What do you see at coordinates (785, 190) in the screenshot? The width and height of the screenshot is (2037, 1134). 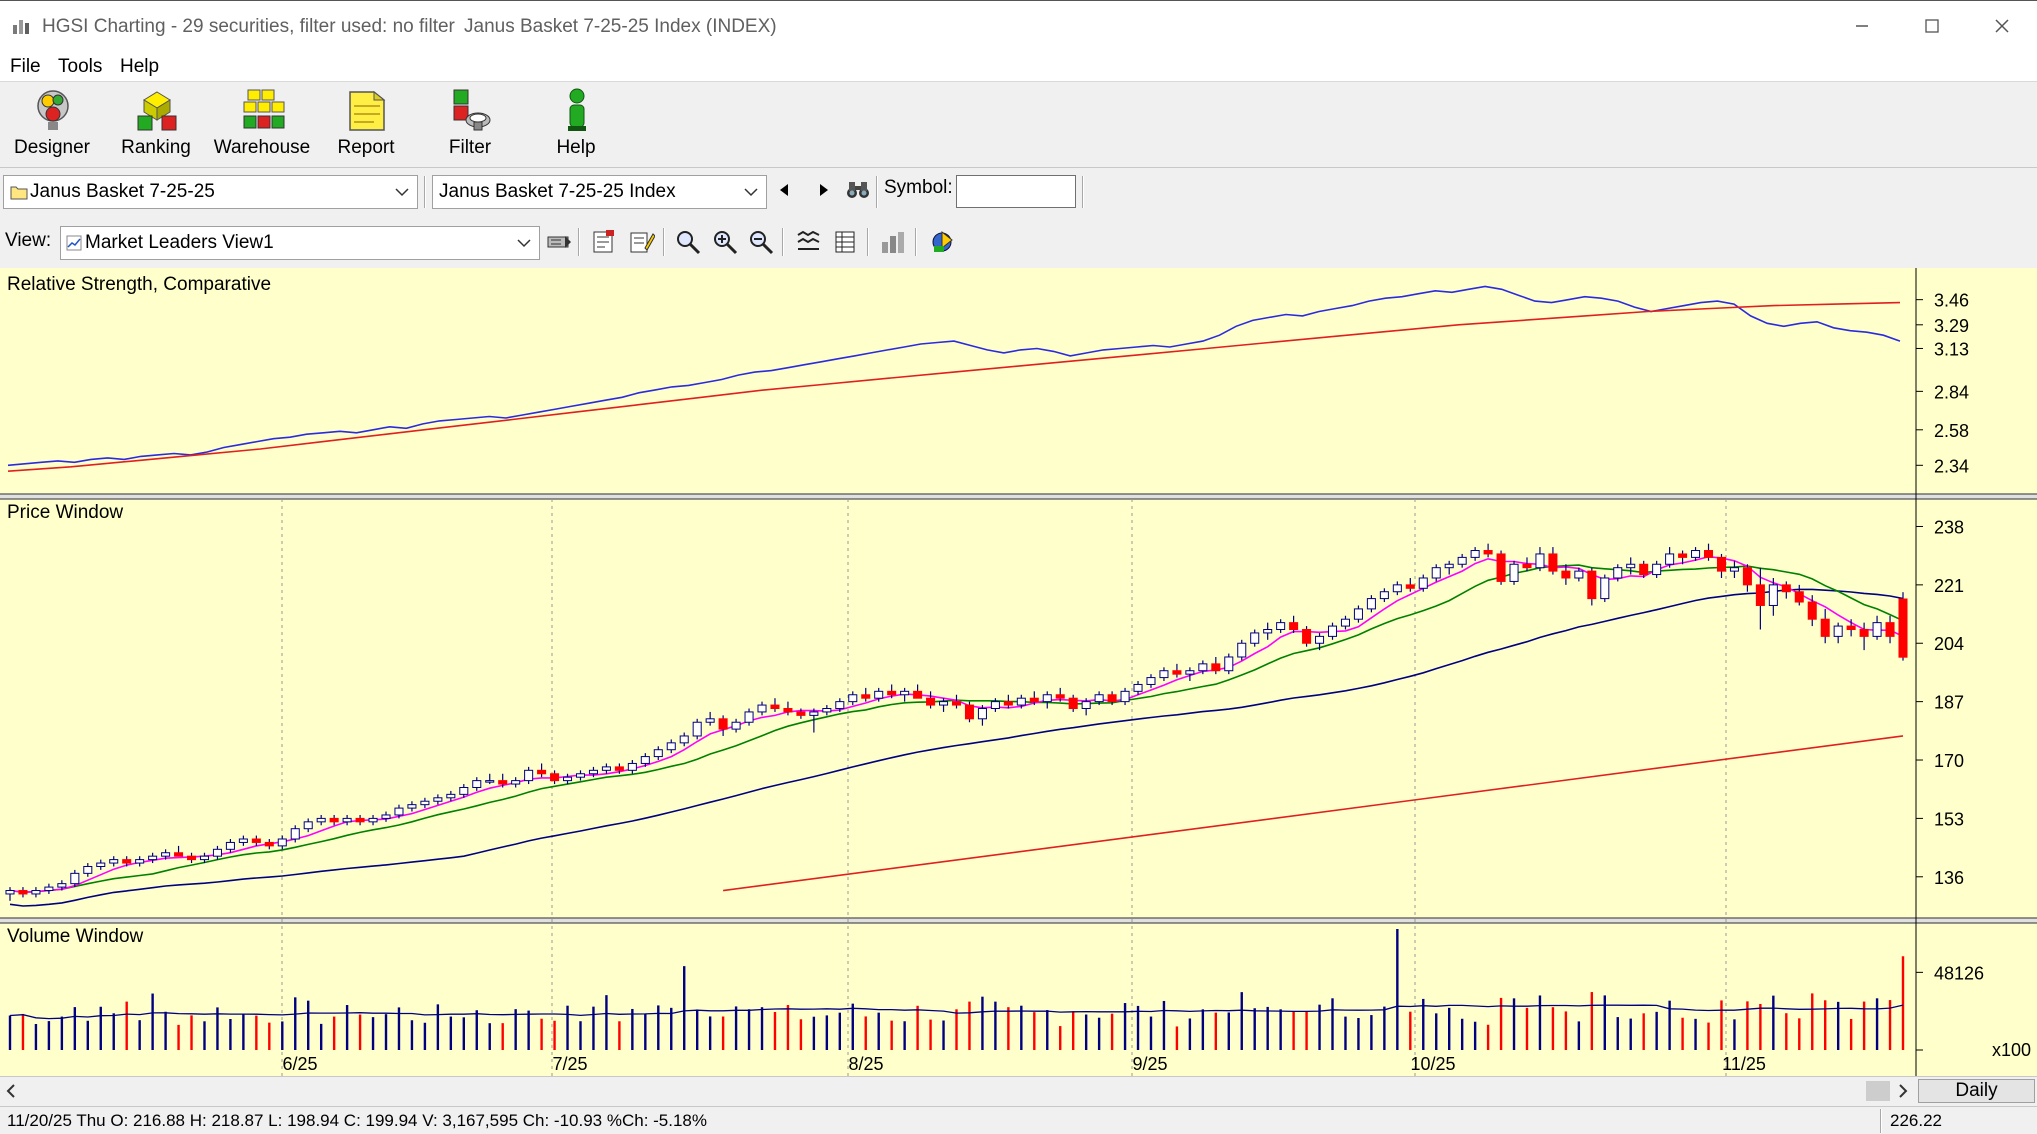 I see `previous-security-icon` at bounding box center [785, 190].